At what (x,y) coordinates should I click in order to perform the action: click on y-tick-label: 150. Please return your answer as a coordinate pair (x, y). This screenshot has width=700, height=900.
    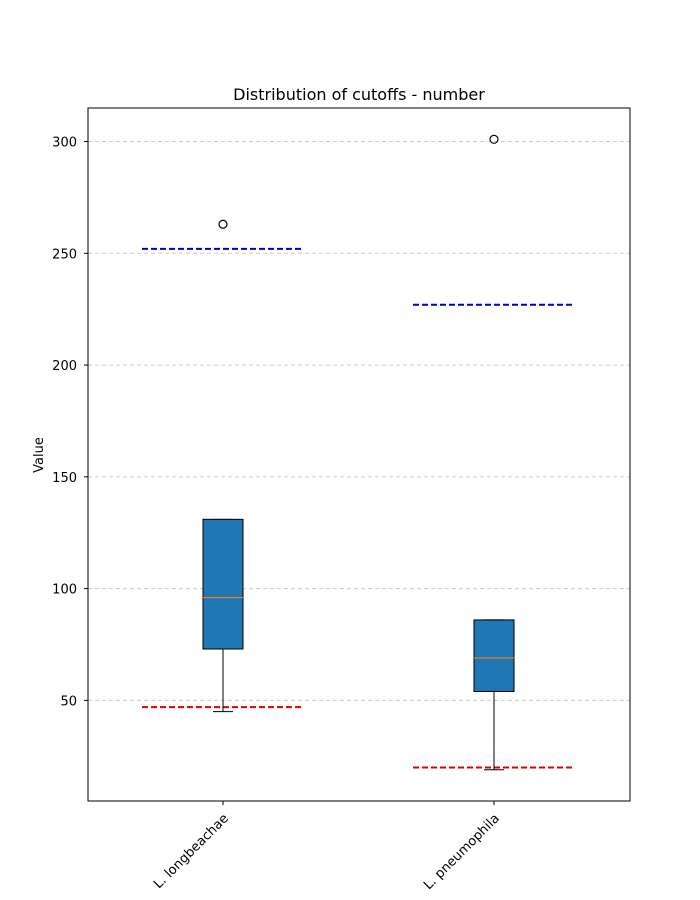
    Looking at the image, I should click on (64, 478).